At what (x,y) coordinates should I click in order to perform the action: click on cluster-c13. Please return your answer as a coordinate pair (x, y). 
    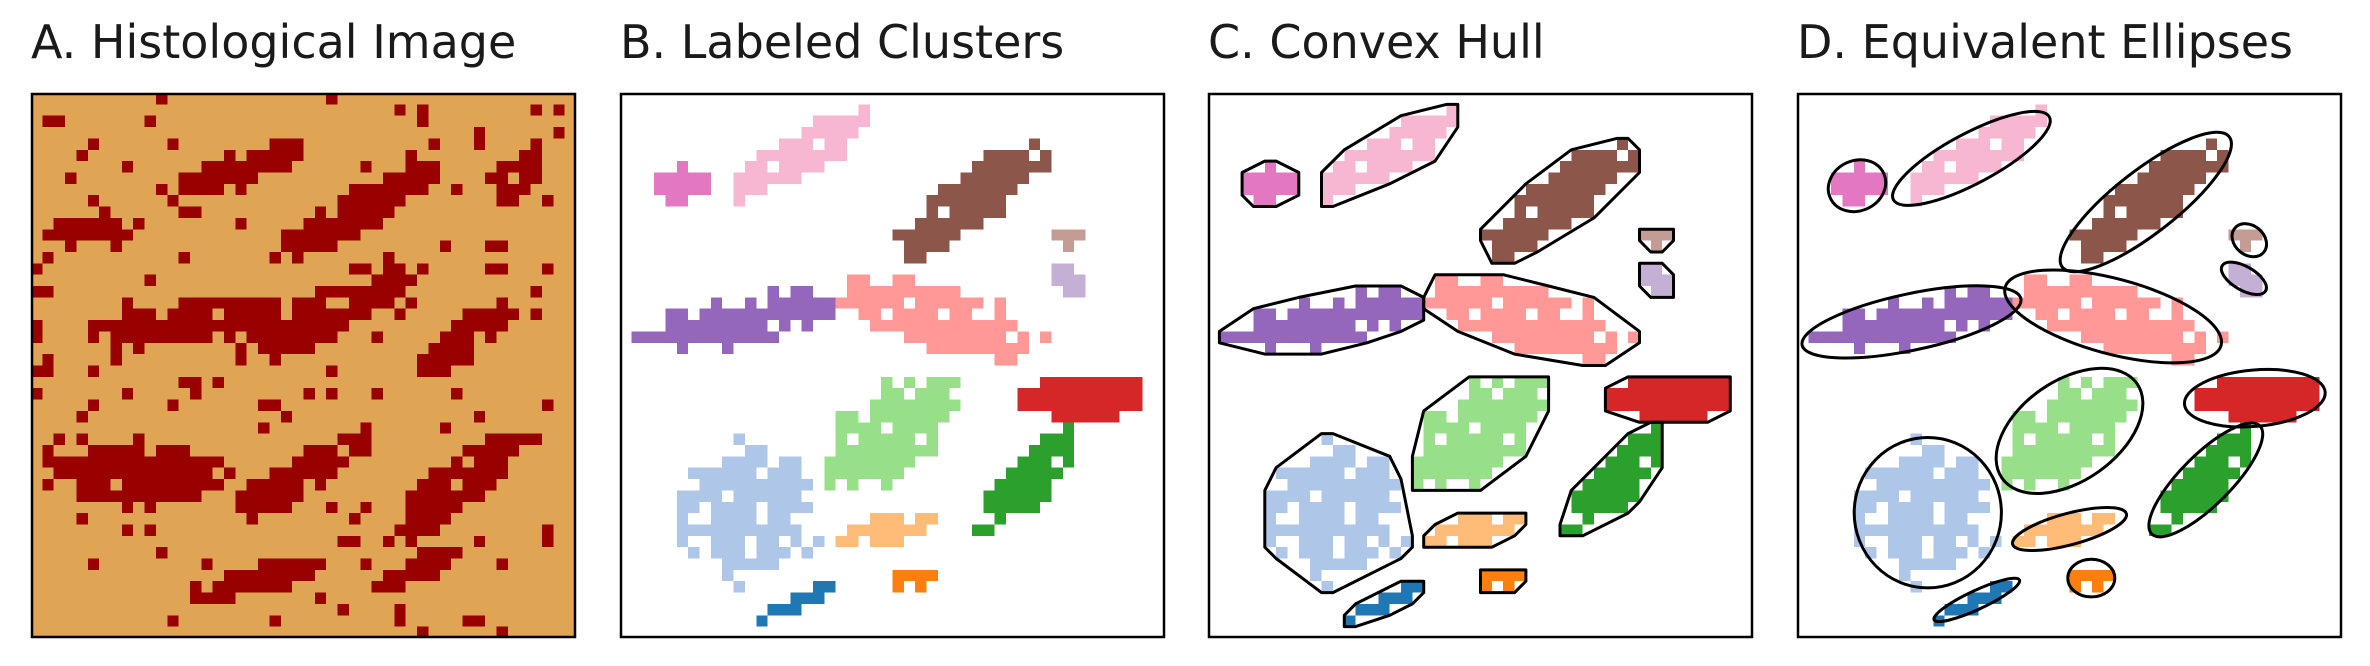
    Looking at the image, I should click on (1973, 604).